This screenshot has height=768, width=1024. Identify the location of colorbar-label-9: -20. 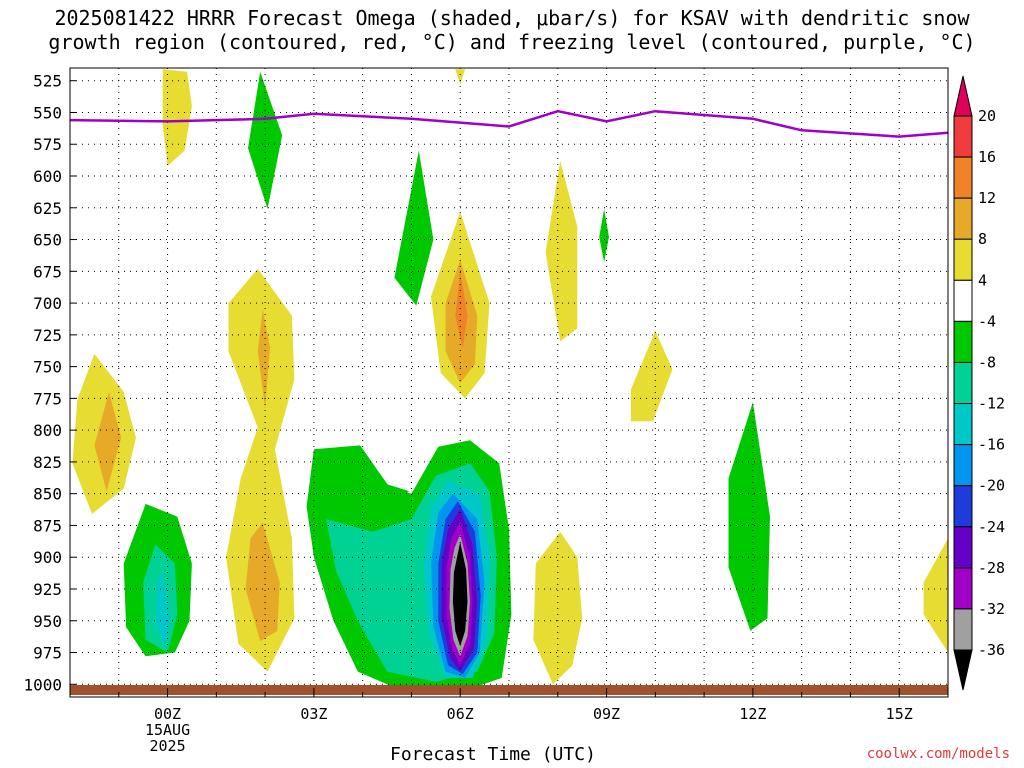
(991, 486).